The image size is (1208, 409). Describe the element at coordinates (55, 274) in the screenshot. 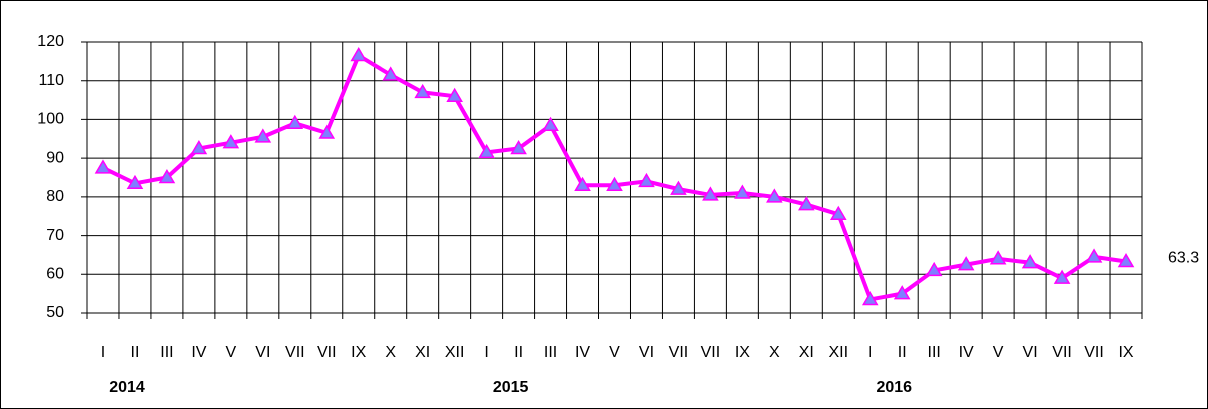

I see `y-tick-label: 60` at that location.